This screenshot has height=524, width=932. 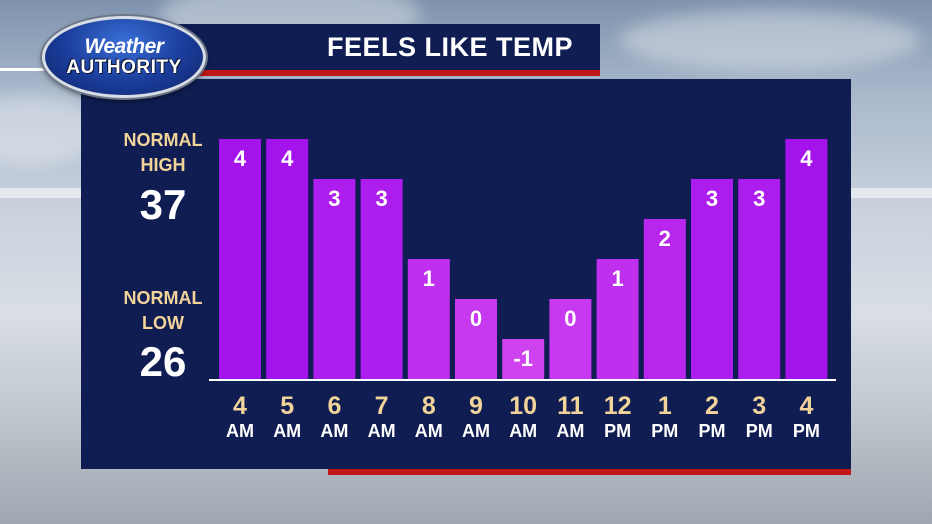 I want to click on x-tick-period-2: AM, so click(x=334, y=431).